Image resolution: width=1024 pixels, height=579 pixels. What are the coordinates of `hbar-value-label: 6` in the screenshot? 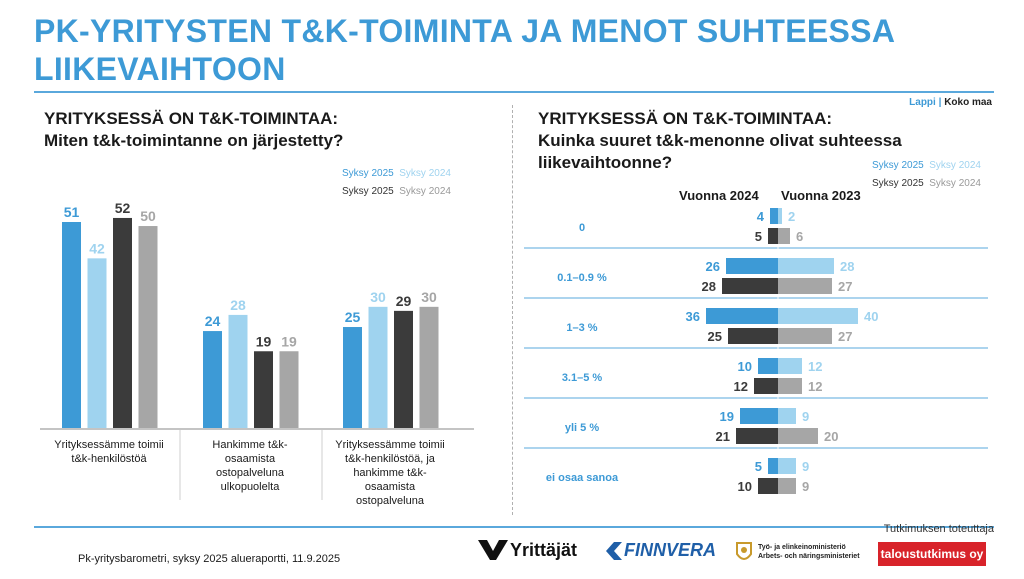 It's located at (799, 236).